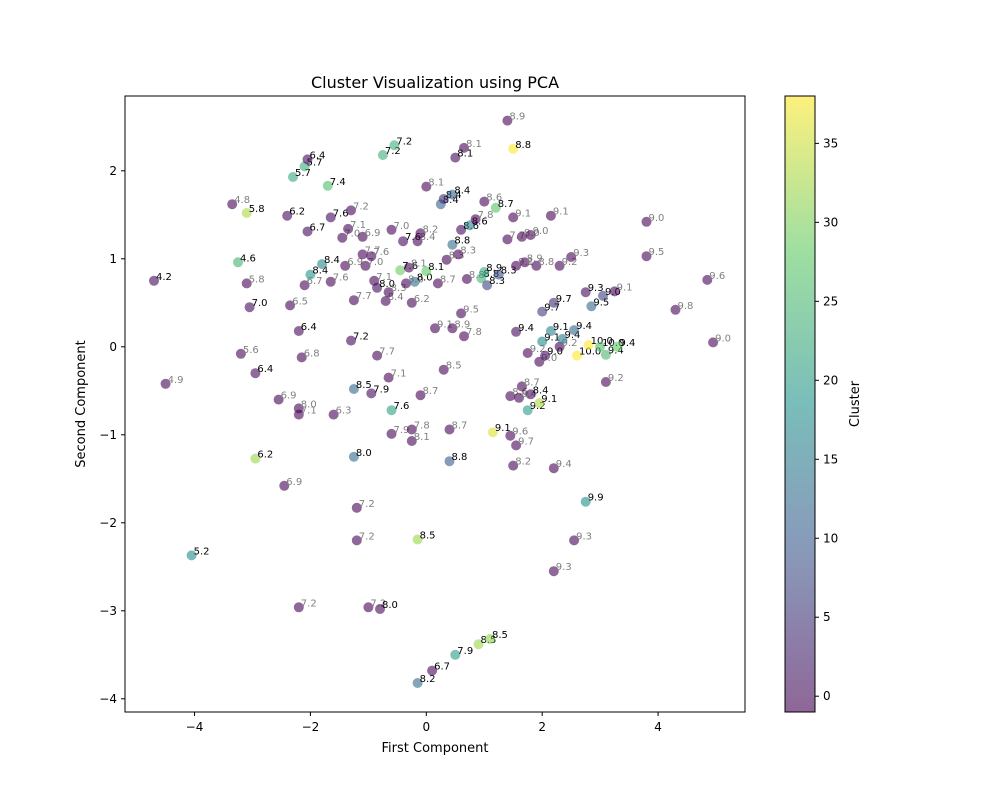 This screenshot has width=1000, height=800. What do you see at coordinates (113, 259) in the screenshot?
I see `y-tick-label: 1` at bounding box center [113, 259].